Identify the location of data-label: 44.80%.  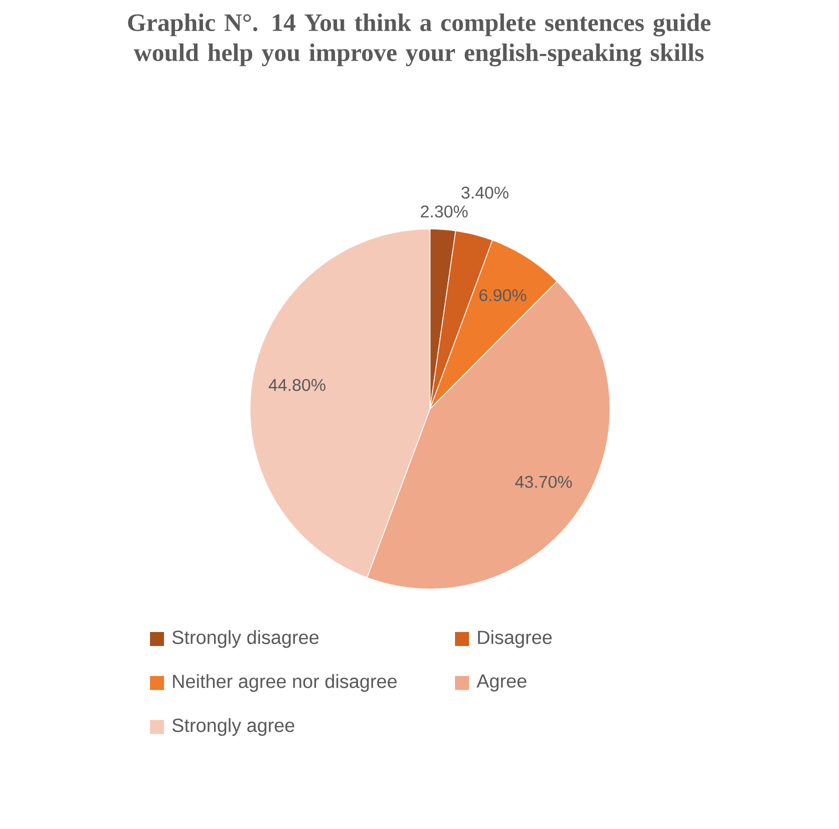
(297, 385).